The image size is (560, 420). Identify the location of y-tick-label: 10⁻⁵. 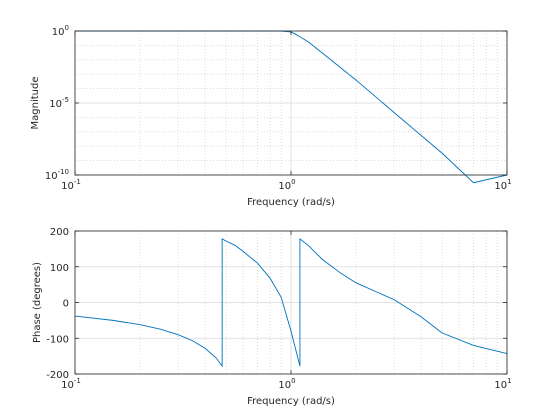
(59, 103).